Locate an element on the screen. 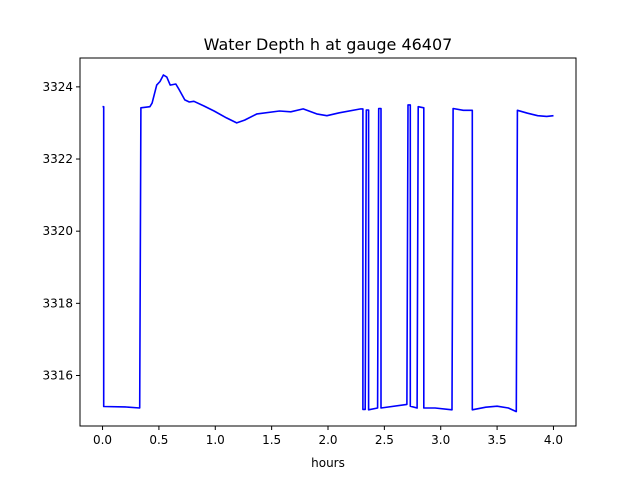 Image resolution: width=640 pixels, height=484 pixels. x-tick-label: 3.5 is located at coordinates (497, 440).